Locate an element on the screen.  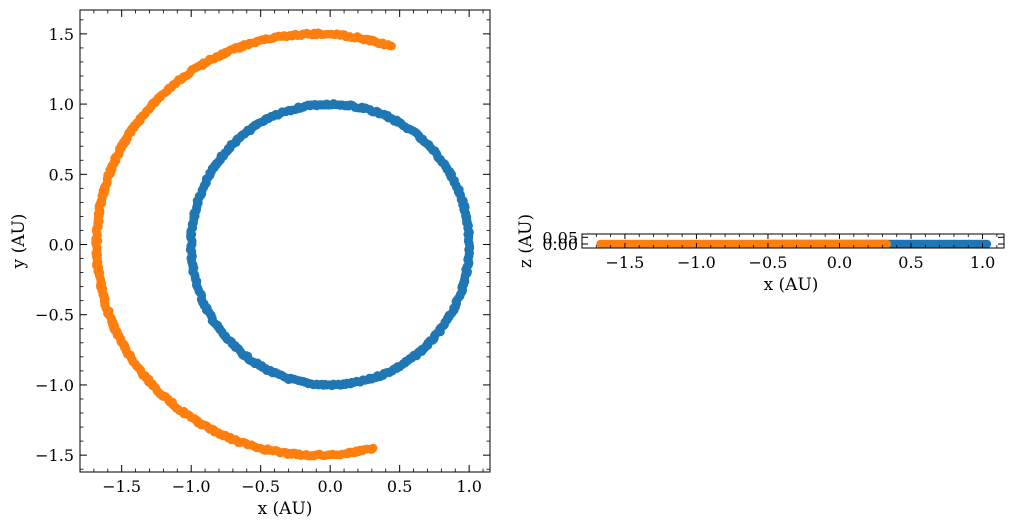
xz-x-tick-label: −0.5 is located at coordinates (768, 262).